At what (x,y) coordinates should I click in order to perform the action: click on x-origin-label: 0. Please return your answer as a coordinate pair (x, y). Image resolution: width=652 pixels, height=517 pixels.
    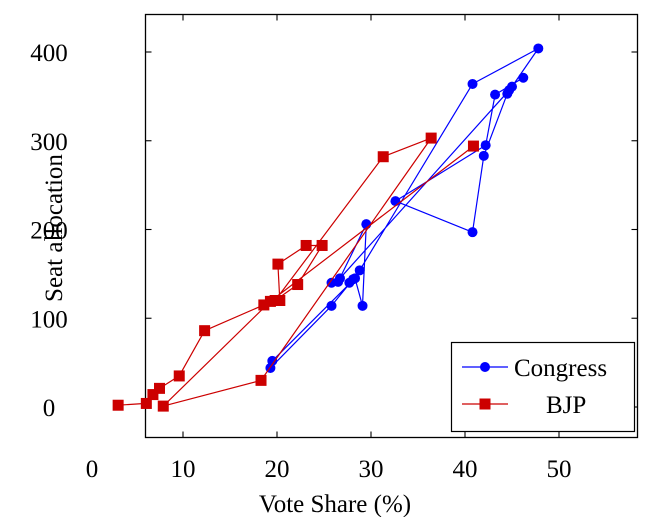
    Looking at the image, I should click on (92, 469).